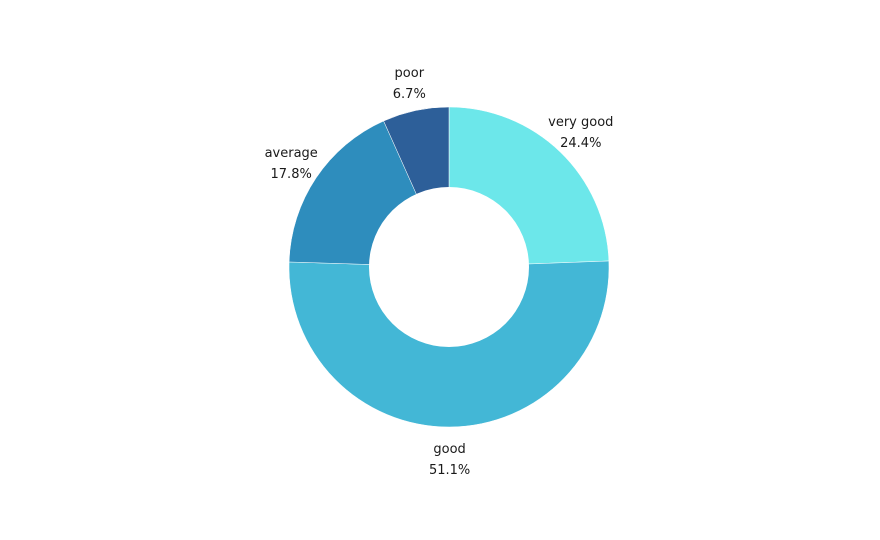 This screenshot has height=540, width=880. I want to click on slice-category-label: very good, so click(580, 122).